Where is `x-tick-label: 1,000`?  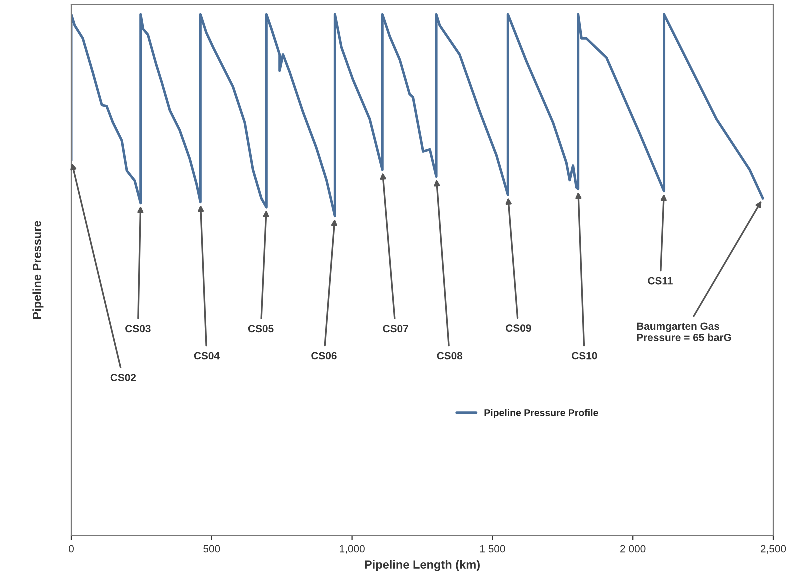 x-tick-label: 1,000 is located at coordinates (352, 549).